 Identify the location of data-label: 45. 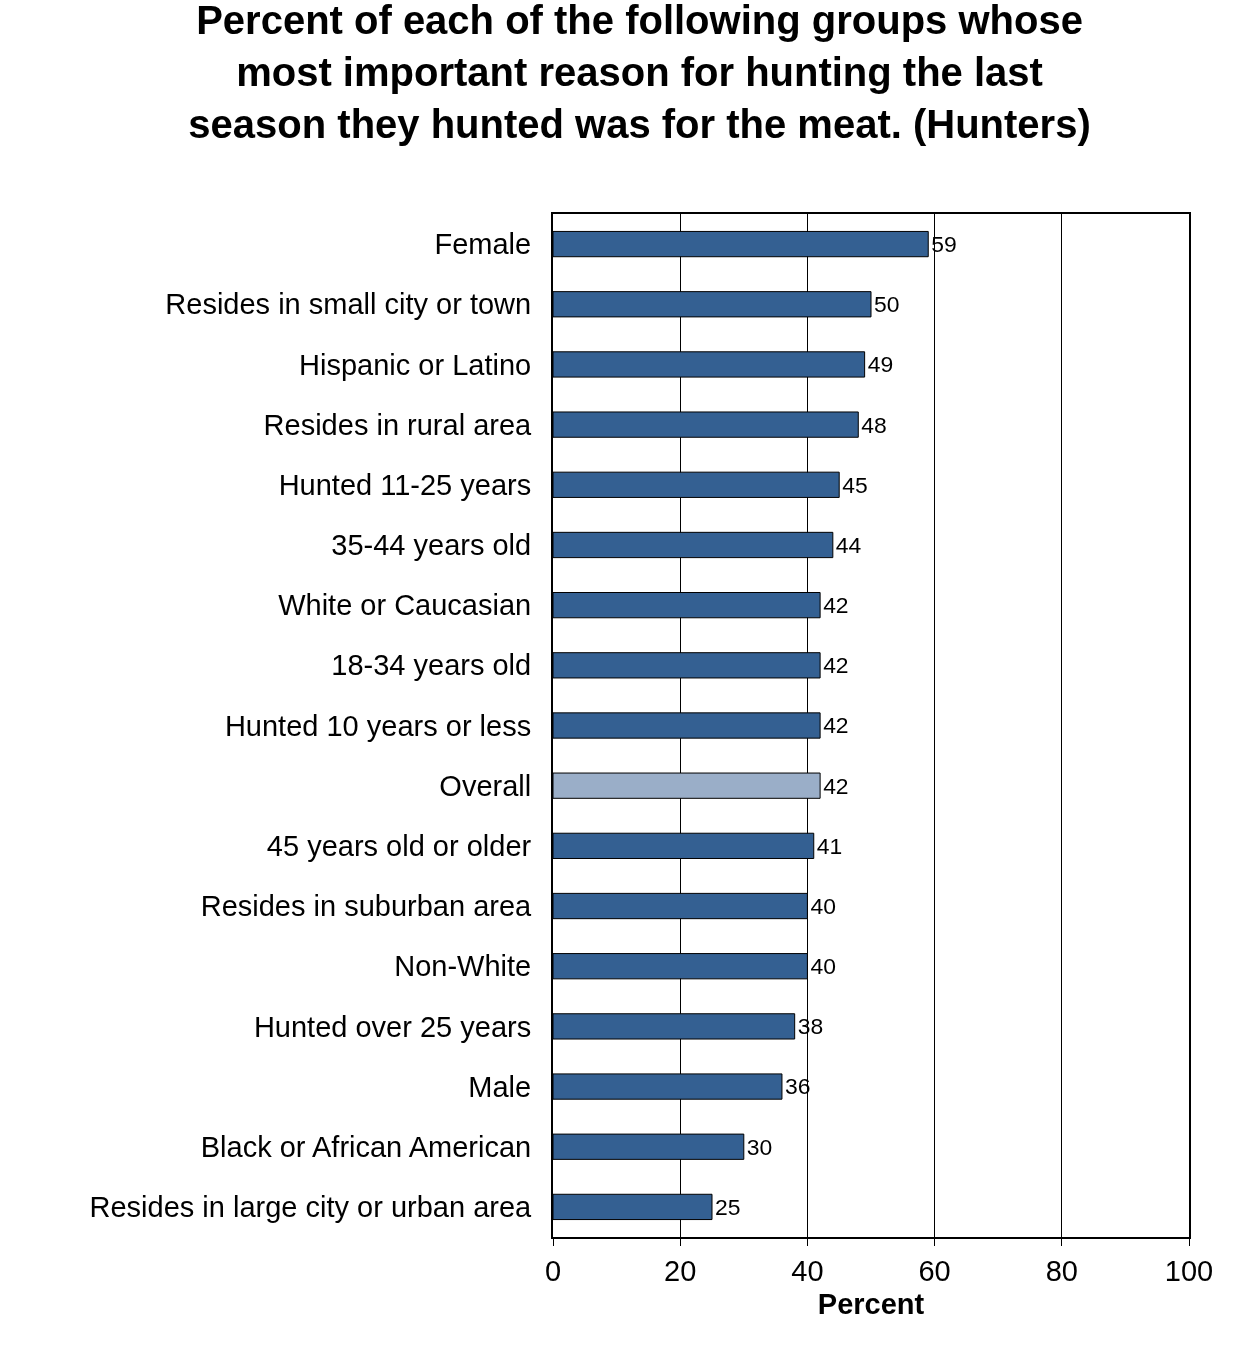
(855, 484).